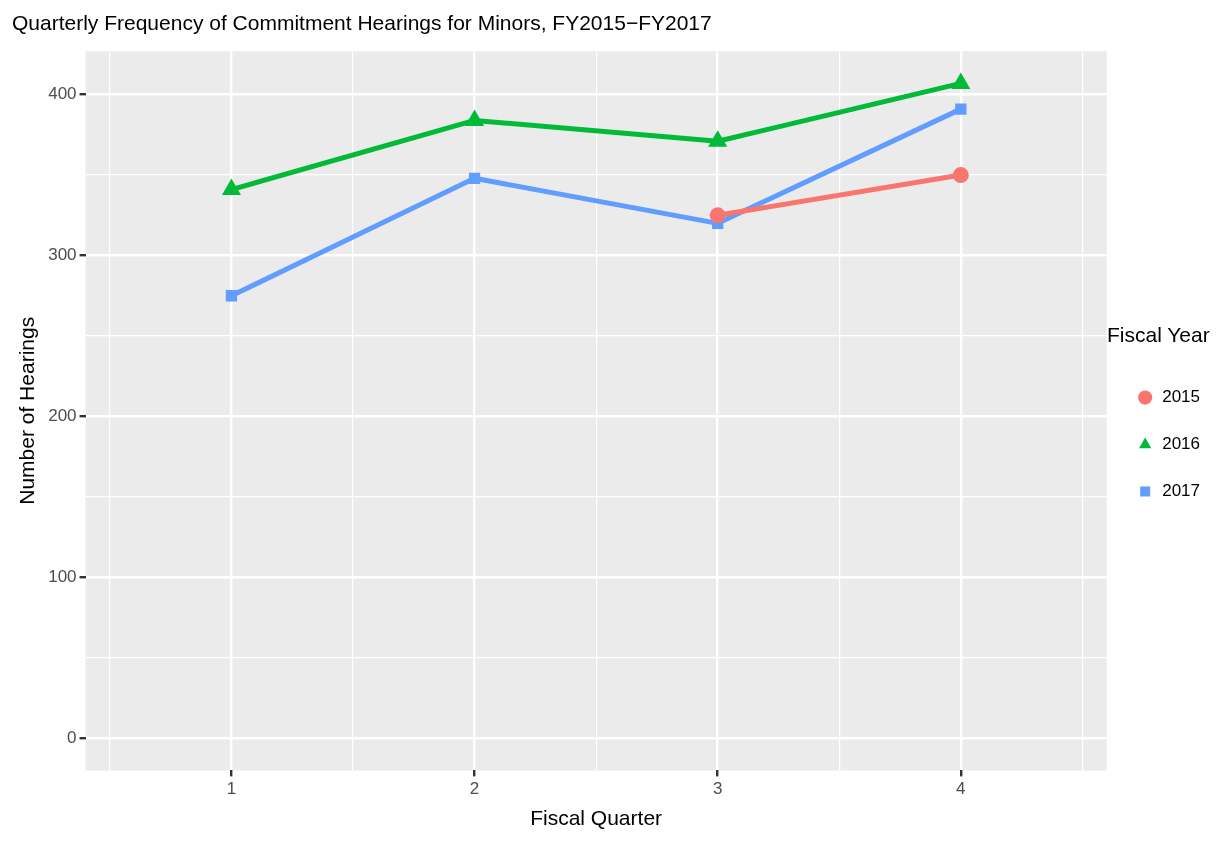 The image size is (1226, 844). I want to click on x-tick-label: 4, so click(961, 789).